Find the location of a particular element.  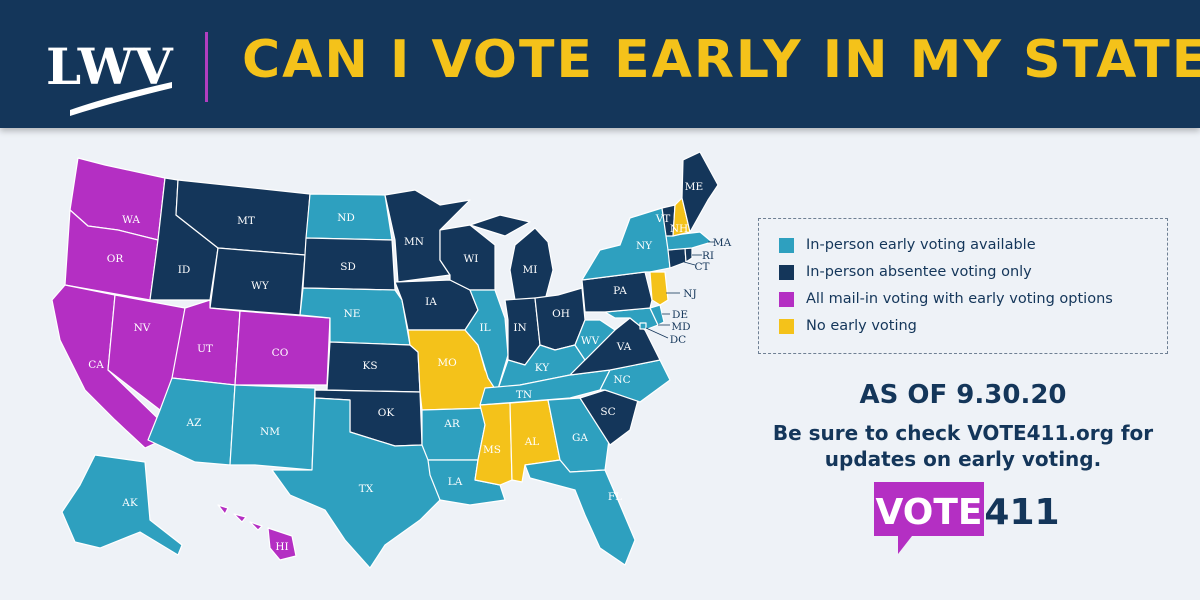

label-ok: OK is located at coordinates (386, 413).